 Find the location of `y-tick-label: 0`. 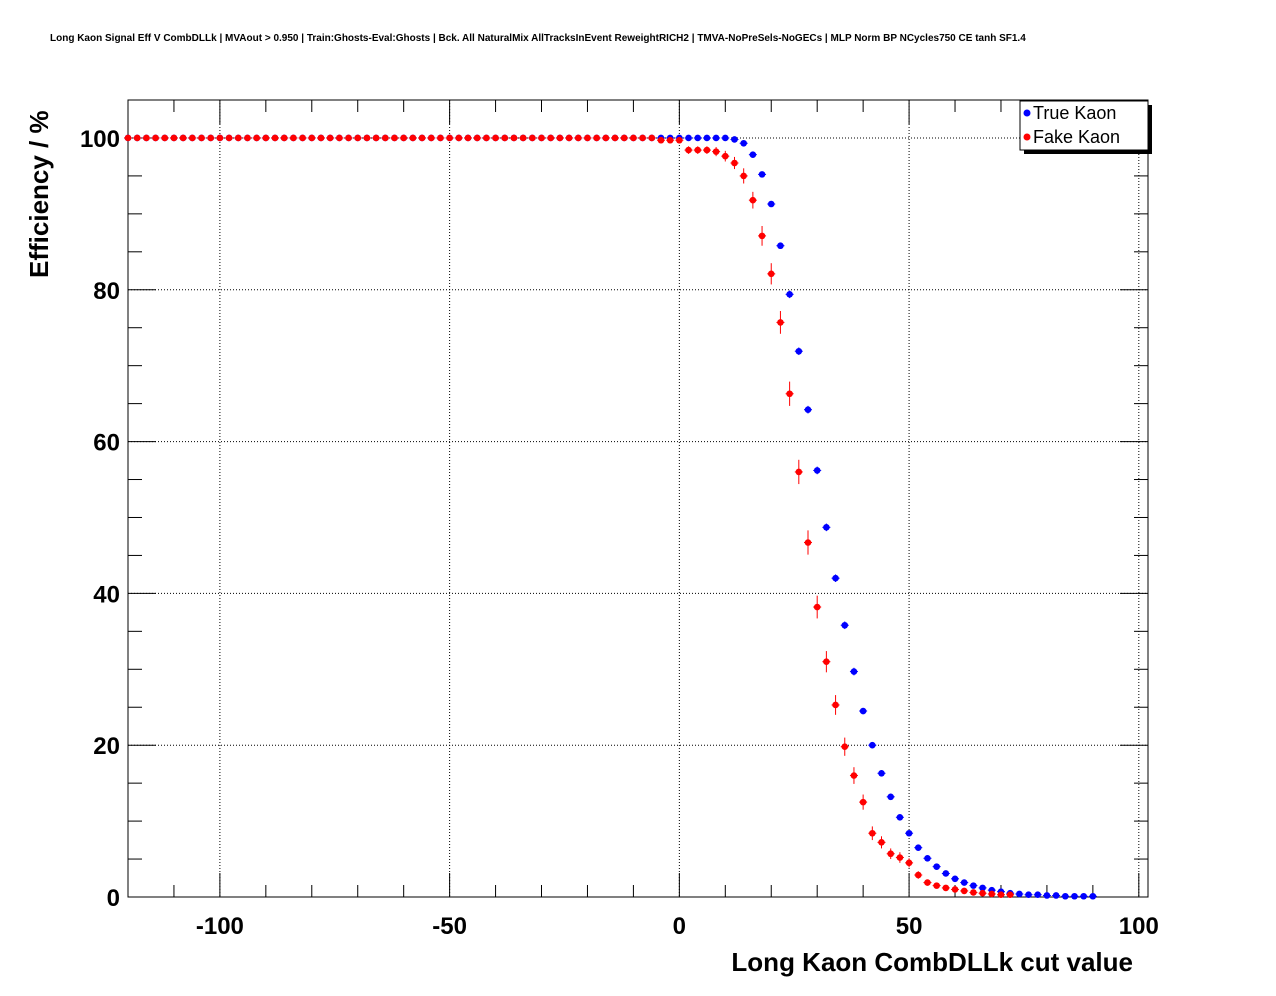

y-tick-label: 0 is located at coordinates (113, 898).